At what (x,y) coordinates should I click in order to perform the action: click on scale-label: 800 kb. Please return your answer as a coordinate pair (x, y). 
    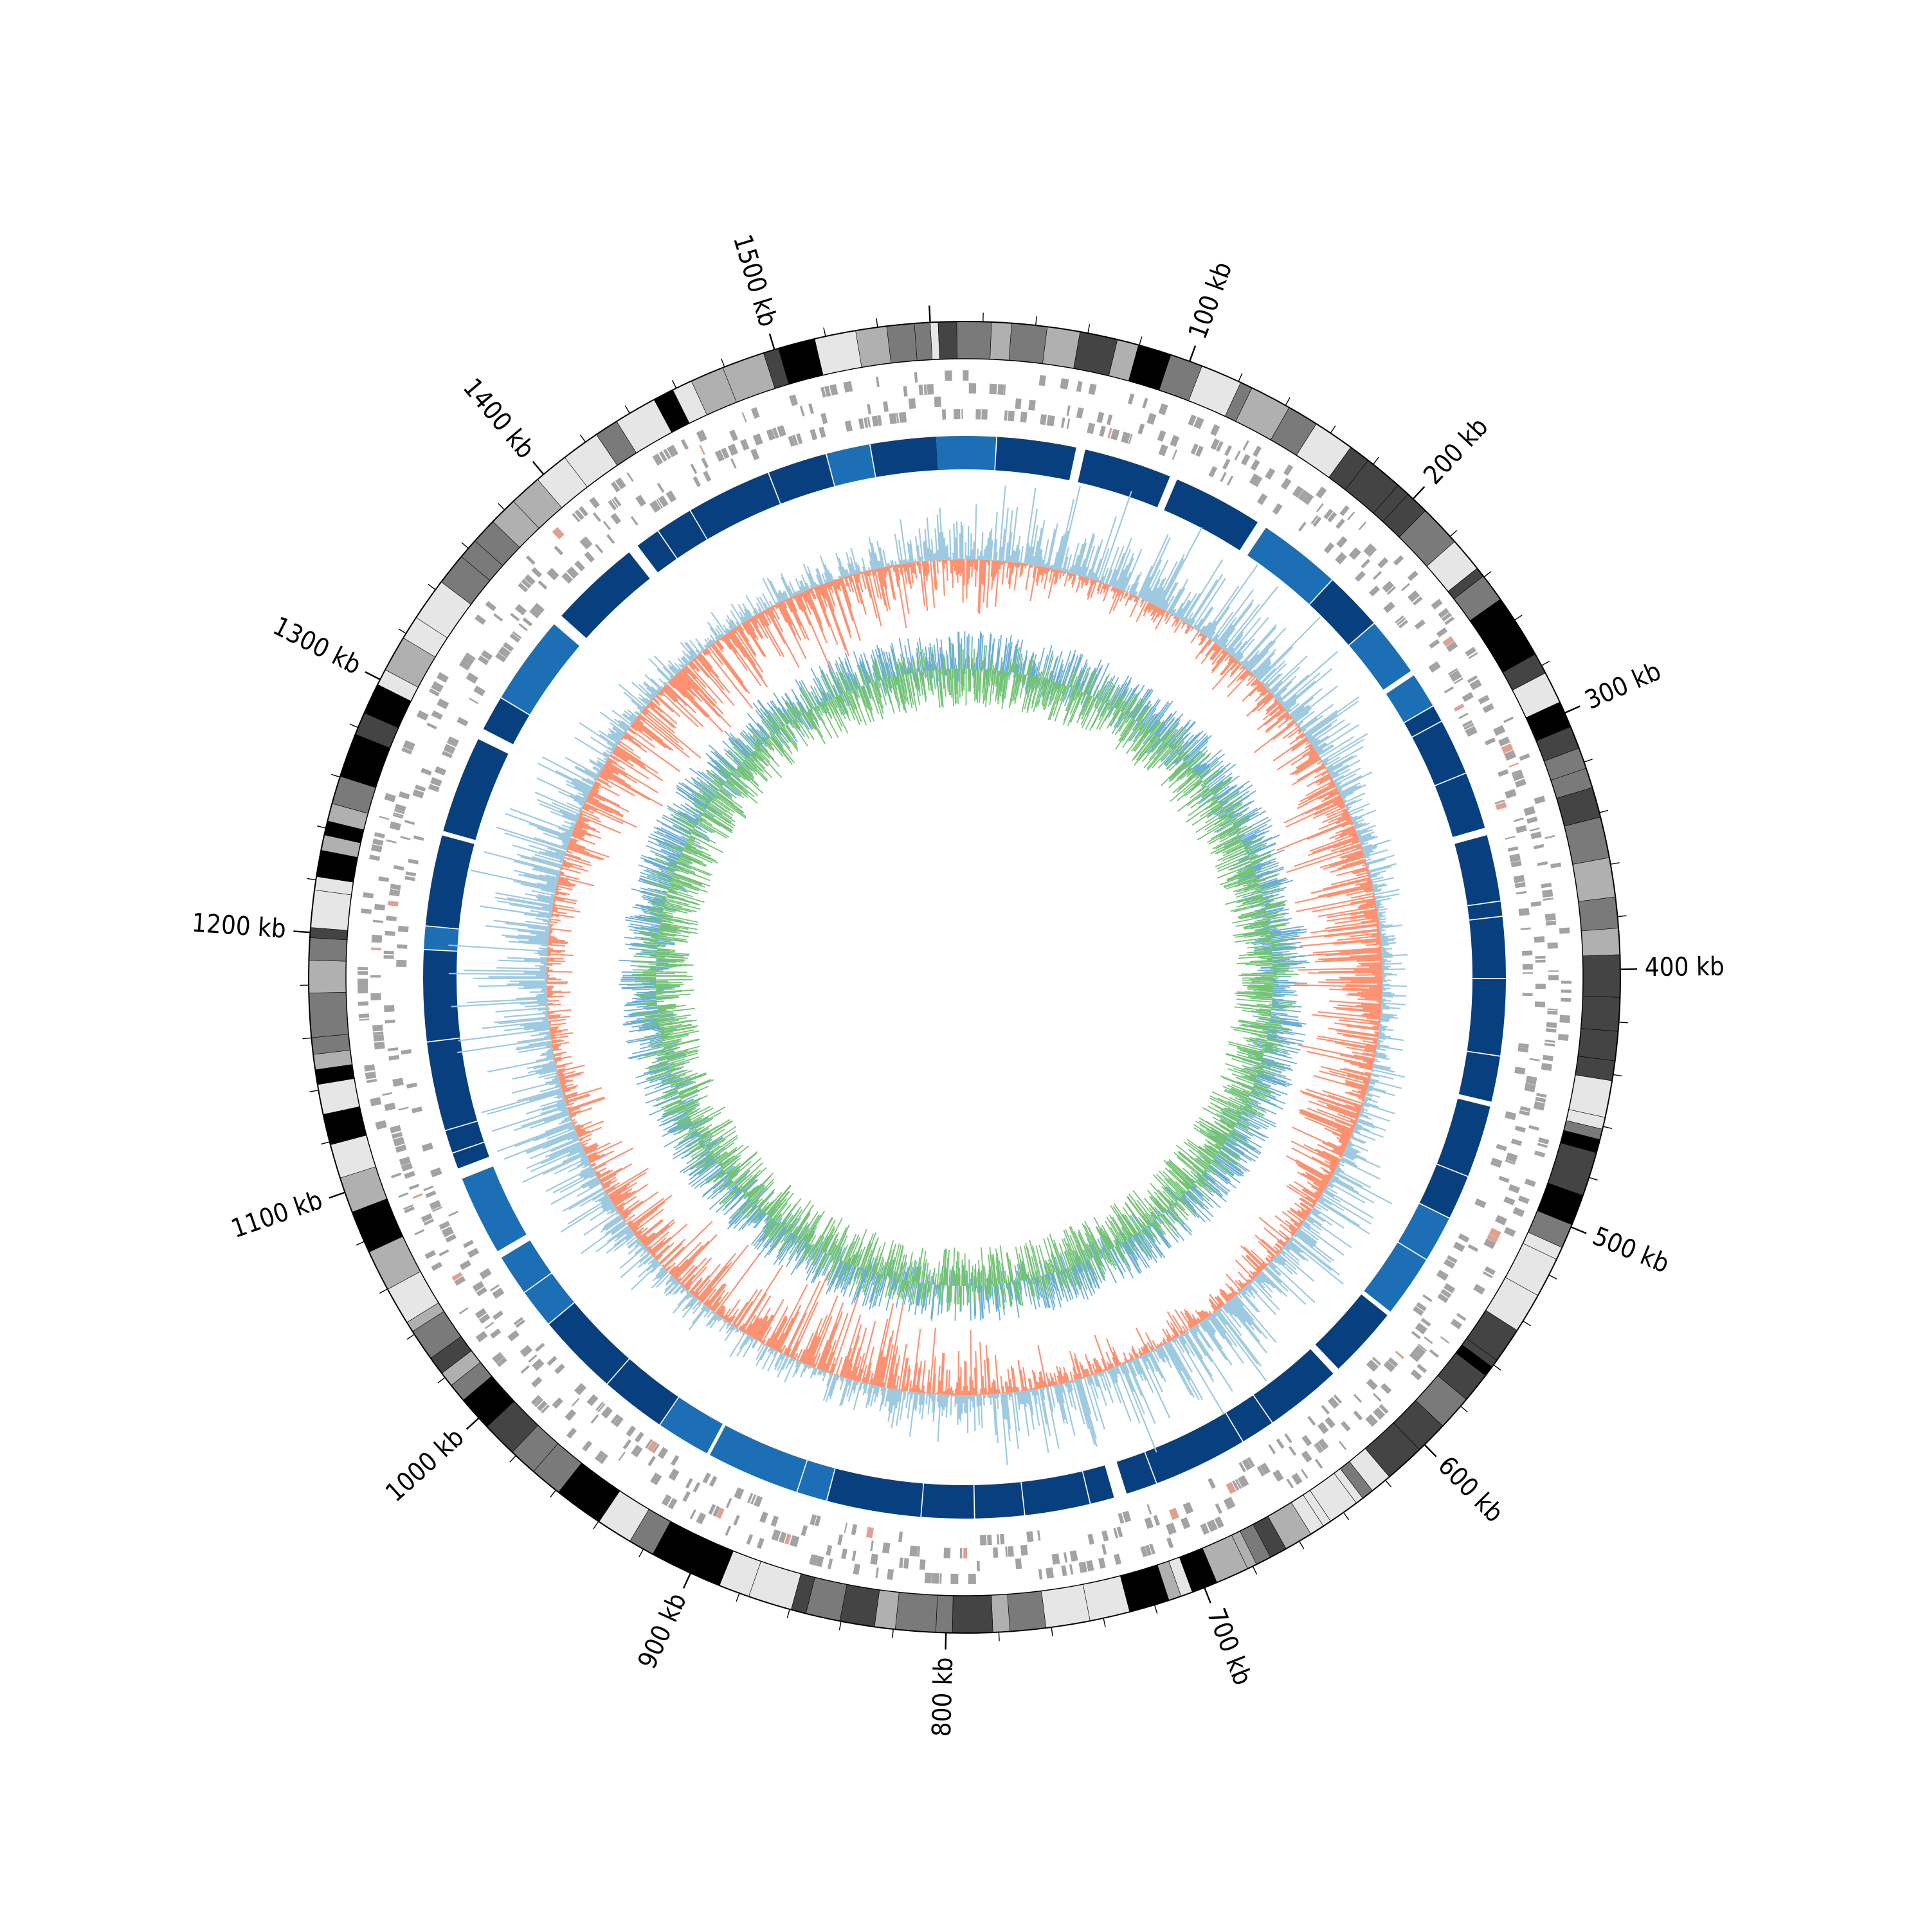
    Looking at the image, I should click on (943, 1697).